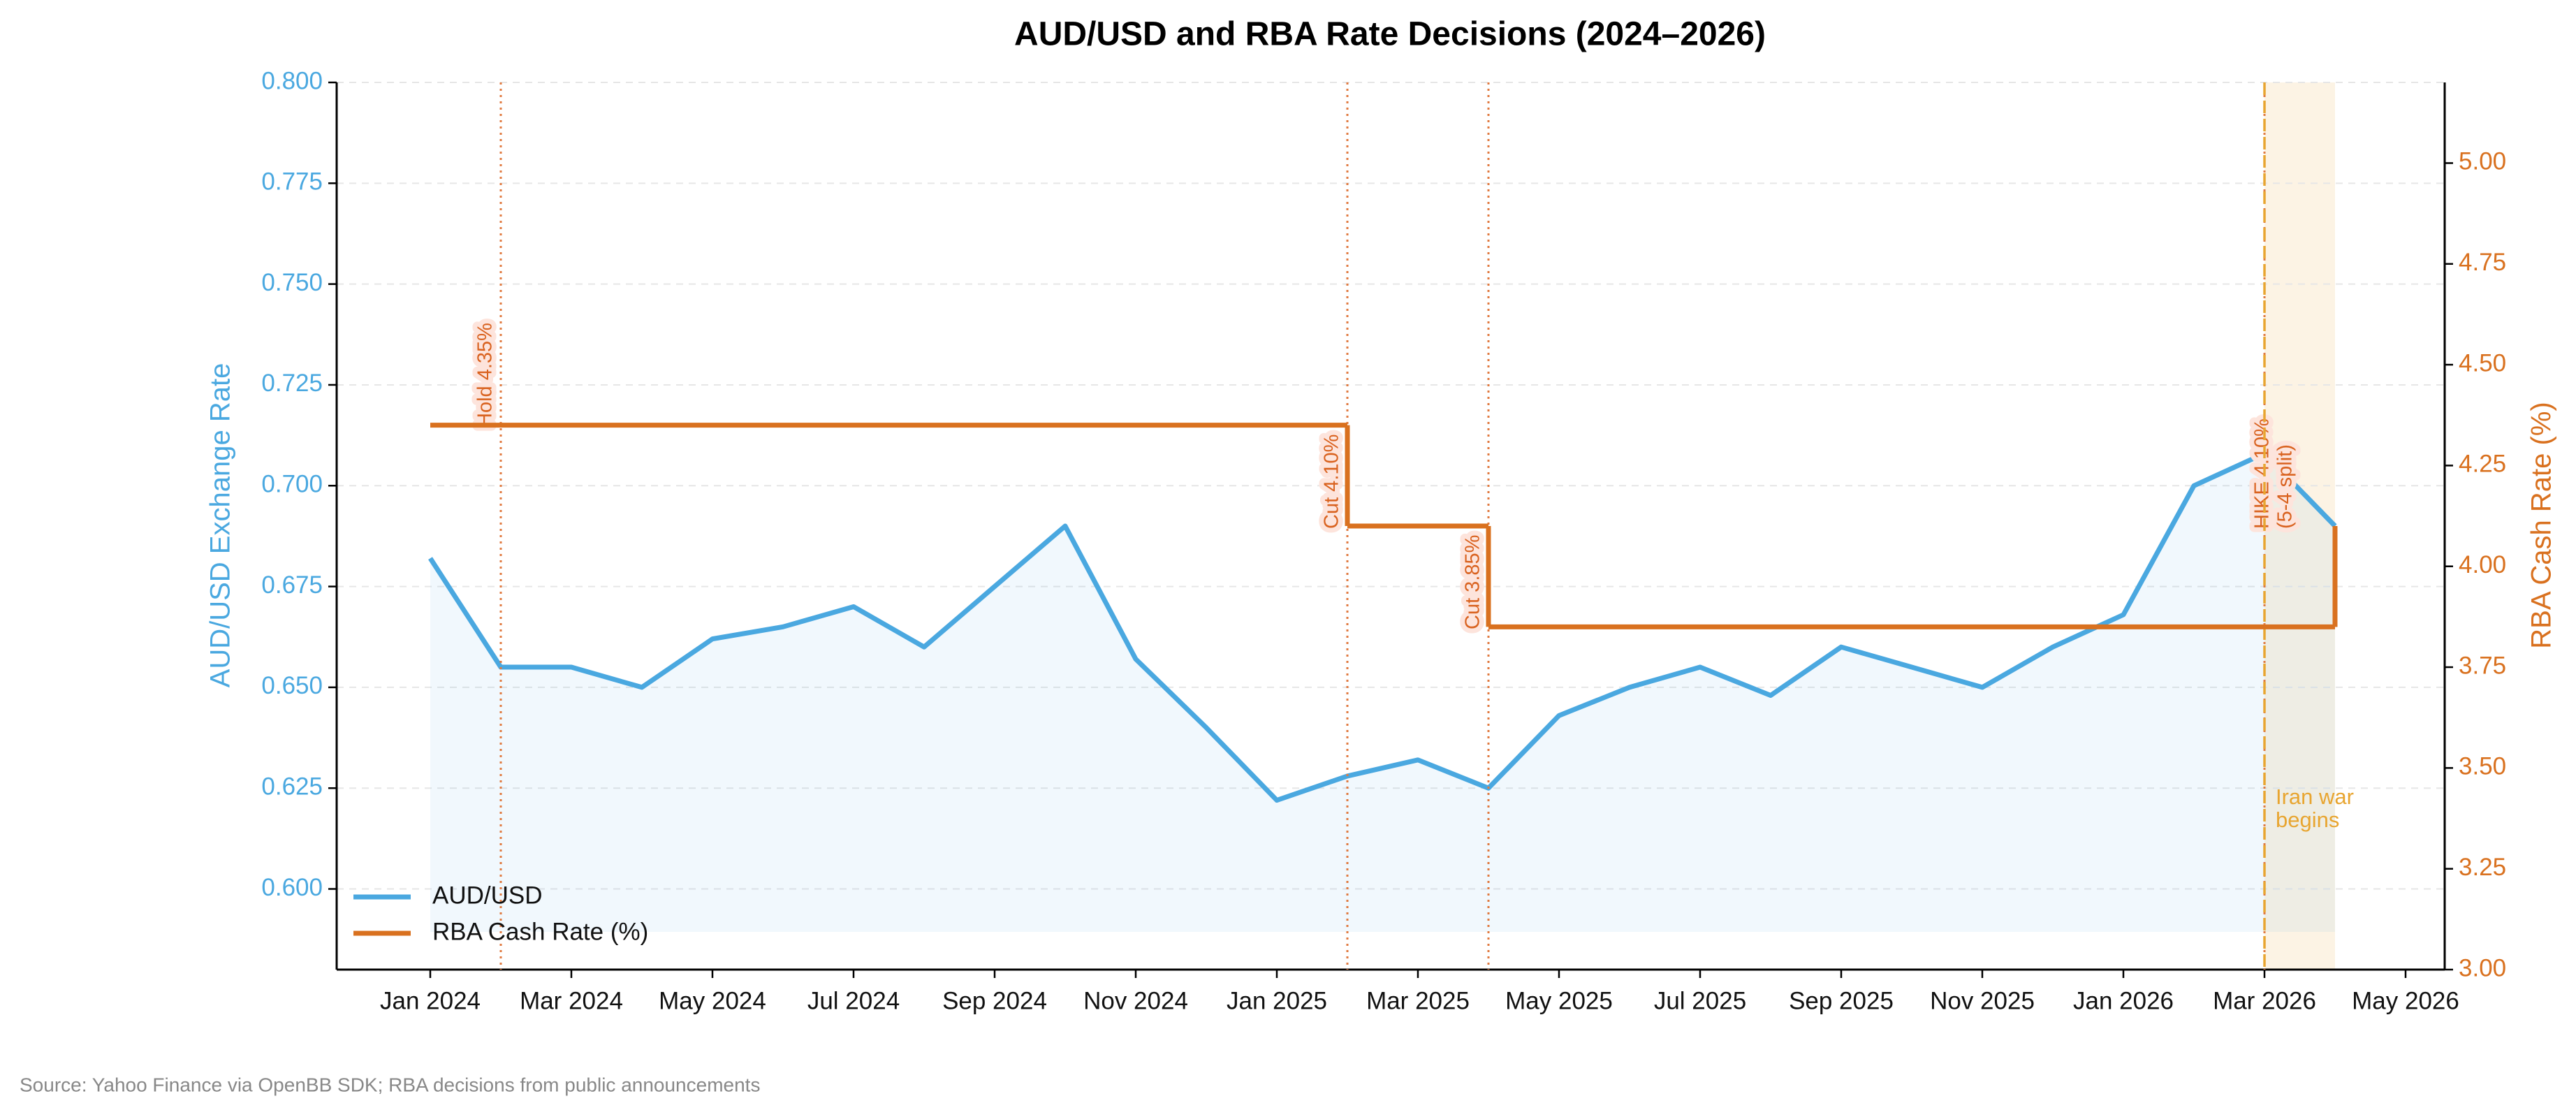 The width and height of the screenshot is (2576, 1117). Describe the element at coordinates (1135, 1000) in the screenshot. I see `x-tick-label: Nov 2024` at that location.